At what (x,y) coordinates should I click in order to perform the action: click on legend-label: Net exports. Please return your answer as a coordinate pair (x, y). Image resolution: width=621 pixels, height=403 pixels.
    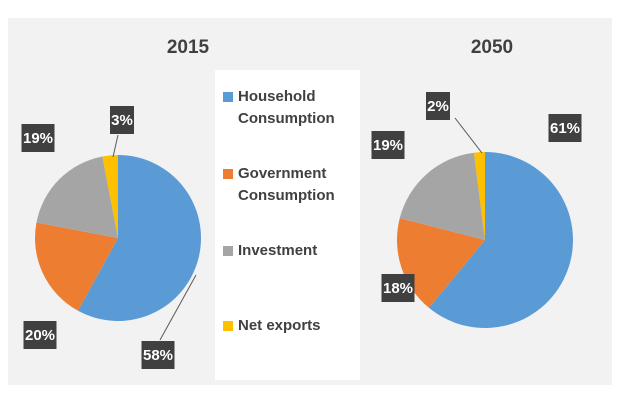
    Looking at the image, I should click on (279, 325).